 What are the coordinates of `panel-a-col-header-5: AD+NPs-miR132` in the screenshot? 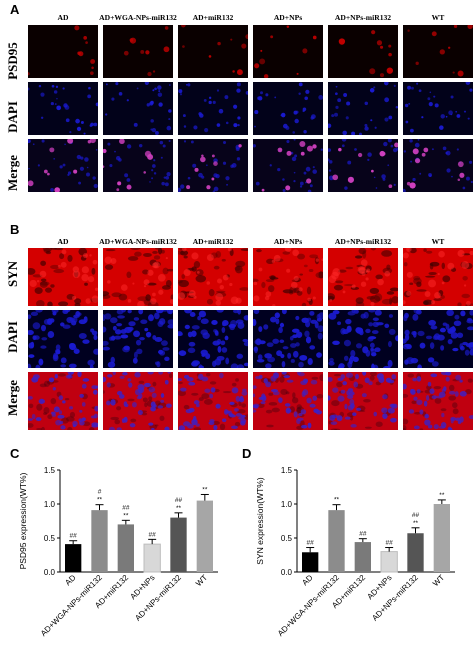 It's located at (363, 17).